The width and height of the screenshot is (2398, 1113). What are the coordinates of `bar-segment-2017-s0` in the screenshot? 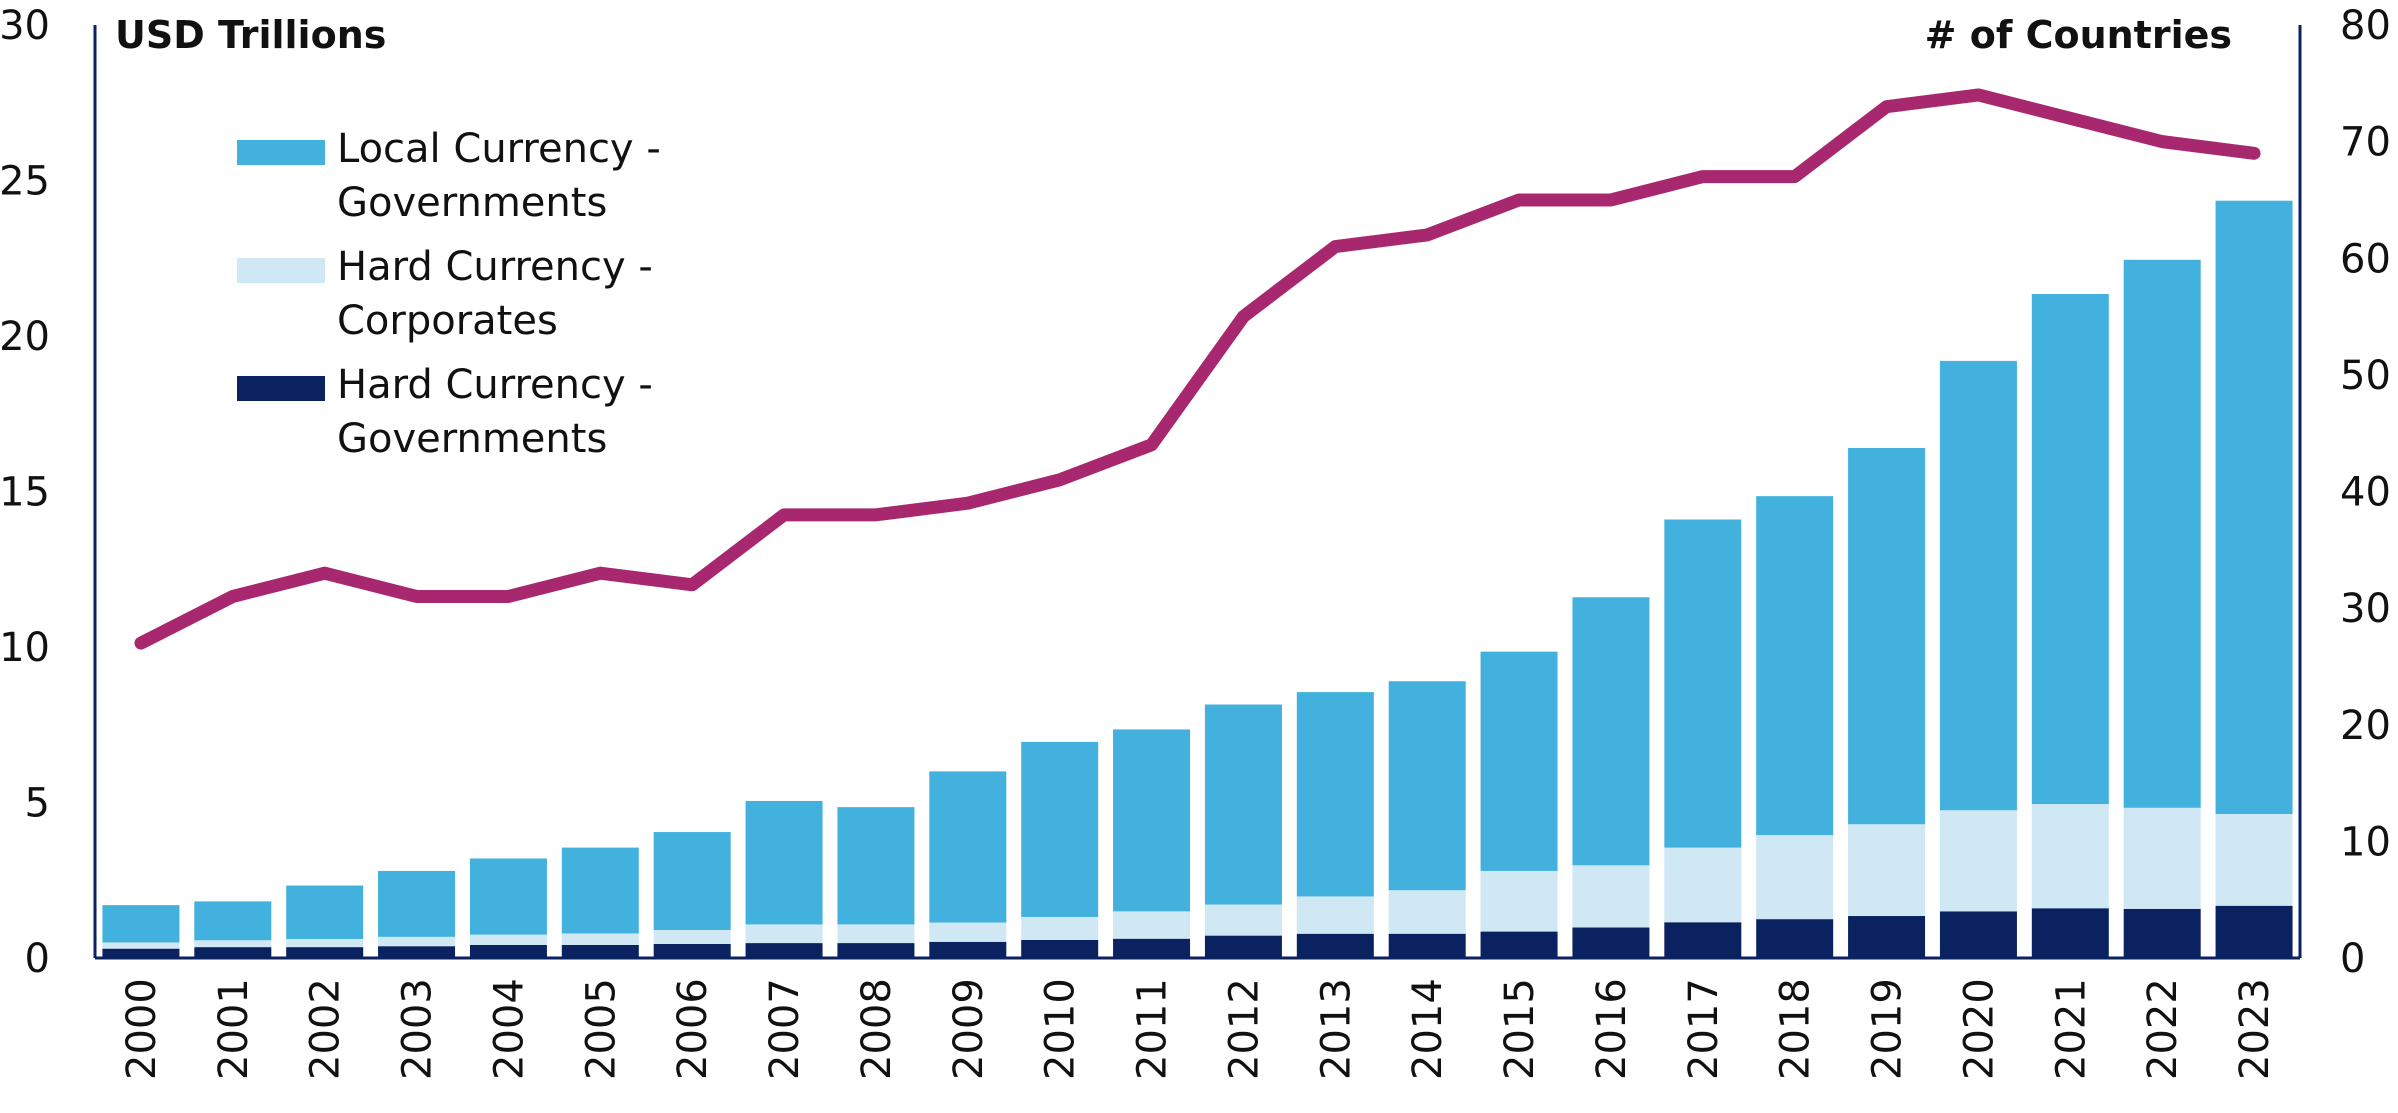 It's located at (1703, 940).